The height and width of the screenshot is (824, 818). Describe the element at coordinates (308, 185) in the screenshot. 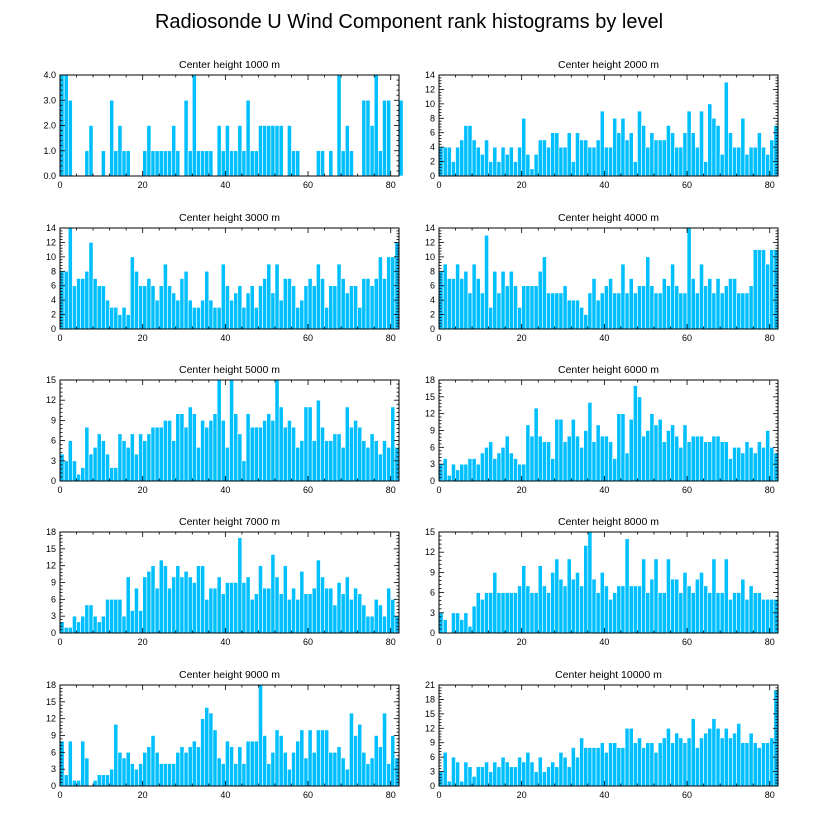

I see `x-tick-label: 60` at that location.